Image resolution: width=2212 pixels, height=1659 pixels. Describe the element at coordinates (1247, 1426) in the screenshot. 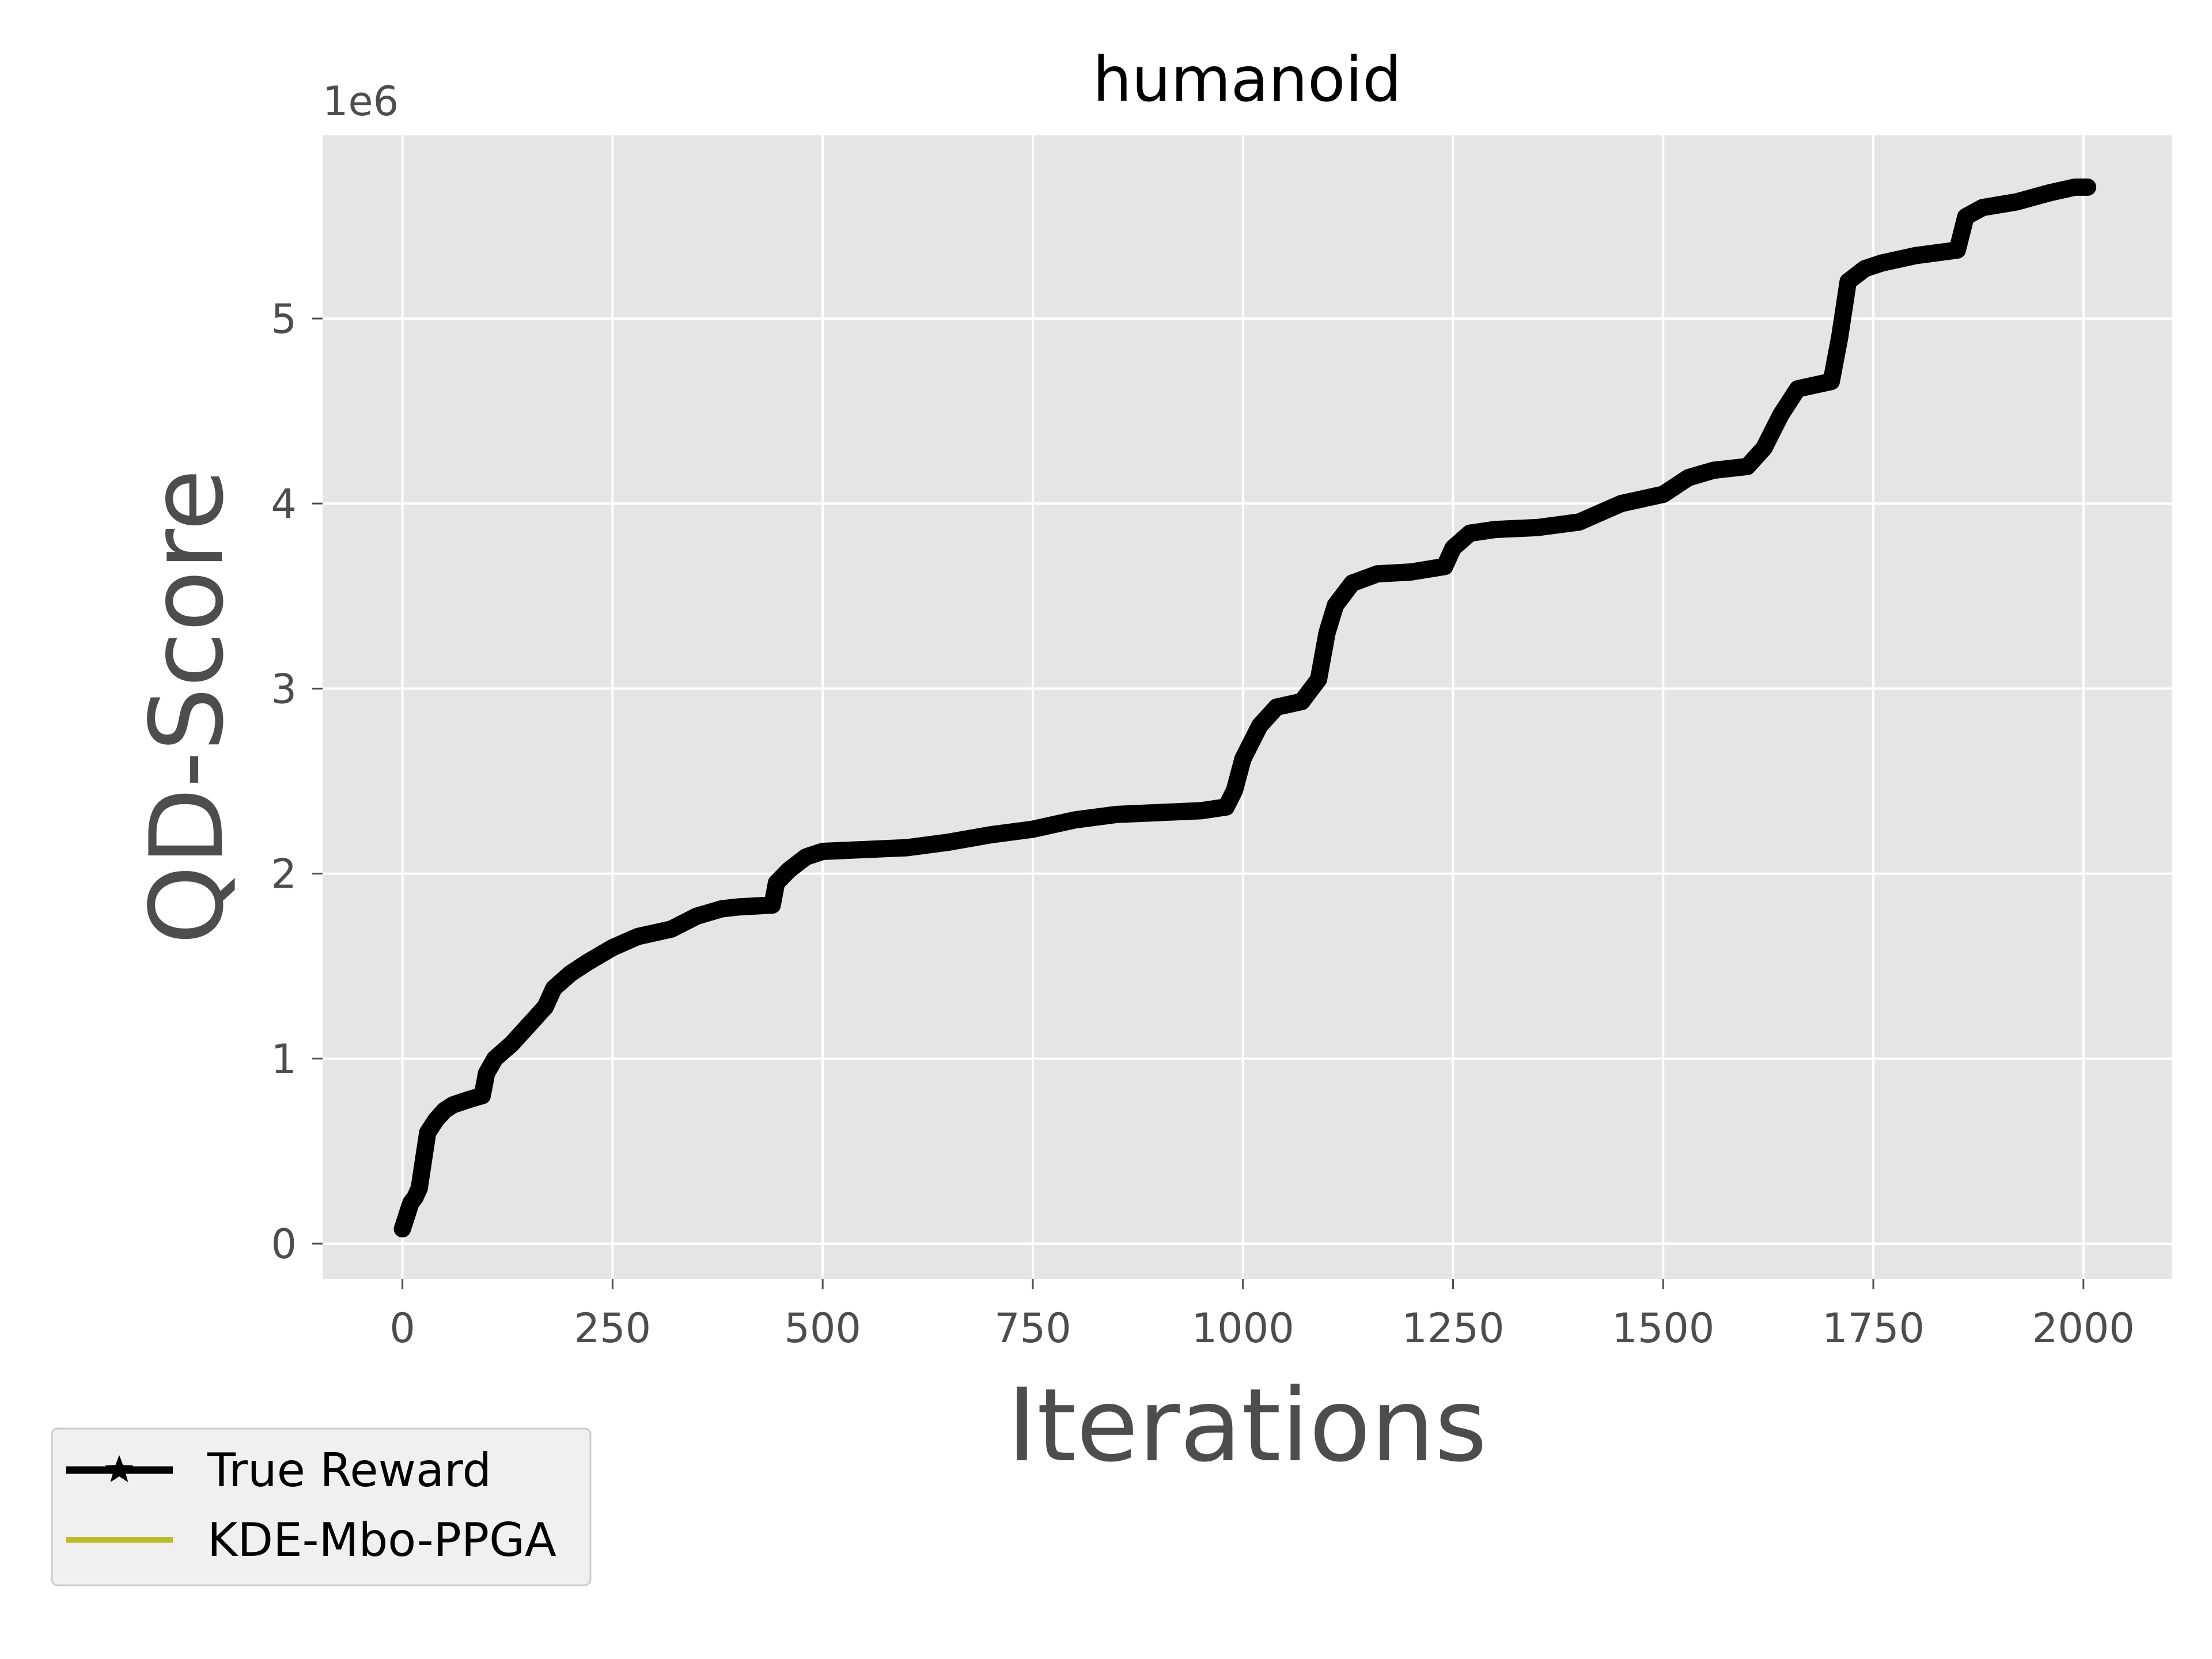

I see `x-axis-label: Iterations` at that location.